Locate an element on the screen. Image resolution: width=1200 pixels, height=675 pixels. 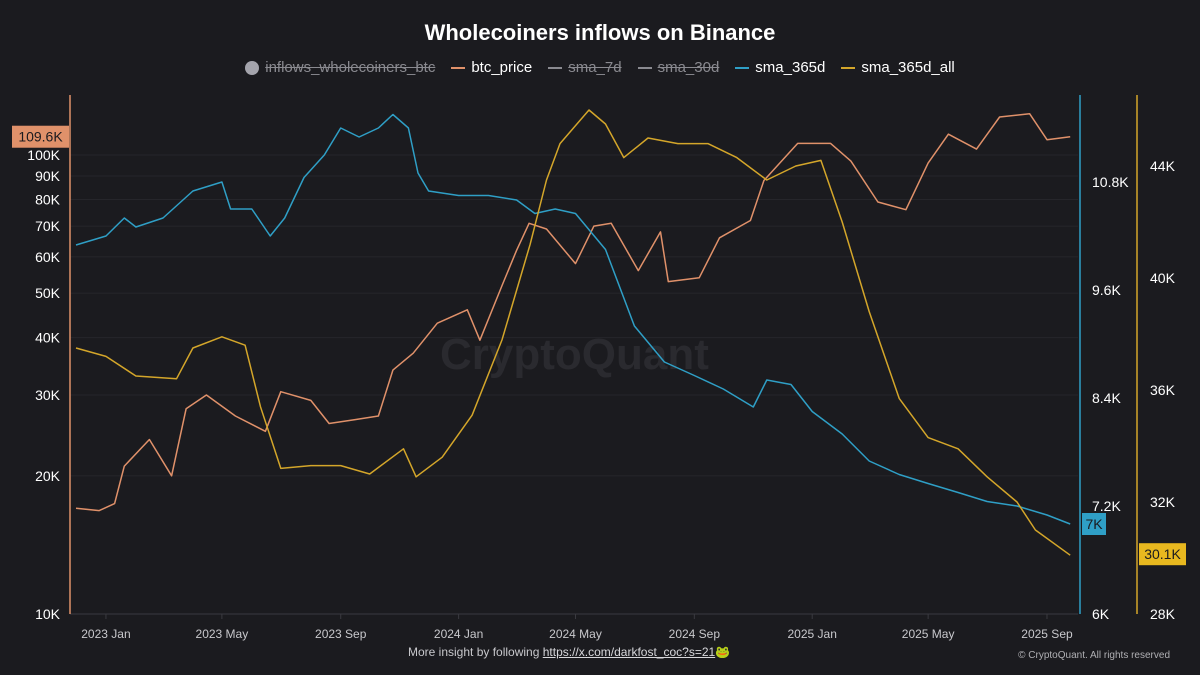
right-tick-label: 28K is located at coordinates (1163, 614).